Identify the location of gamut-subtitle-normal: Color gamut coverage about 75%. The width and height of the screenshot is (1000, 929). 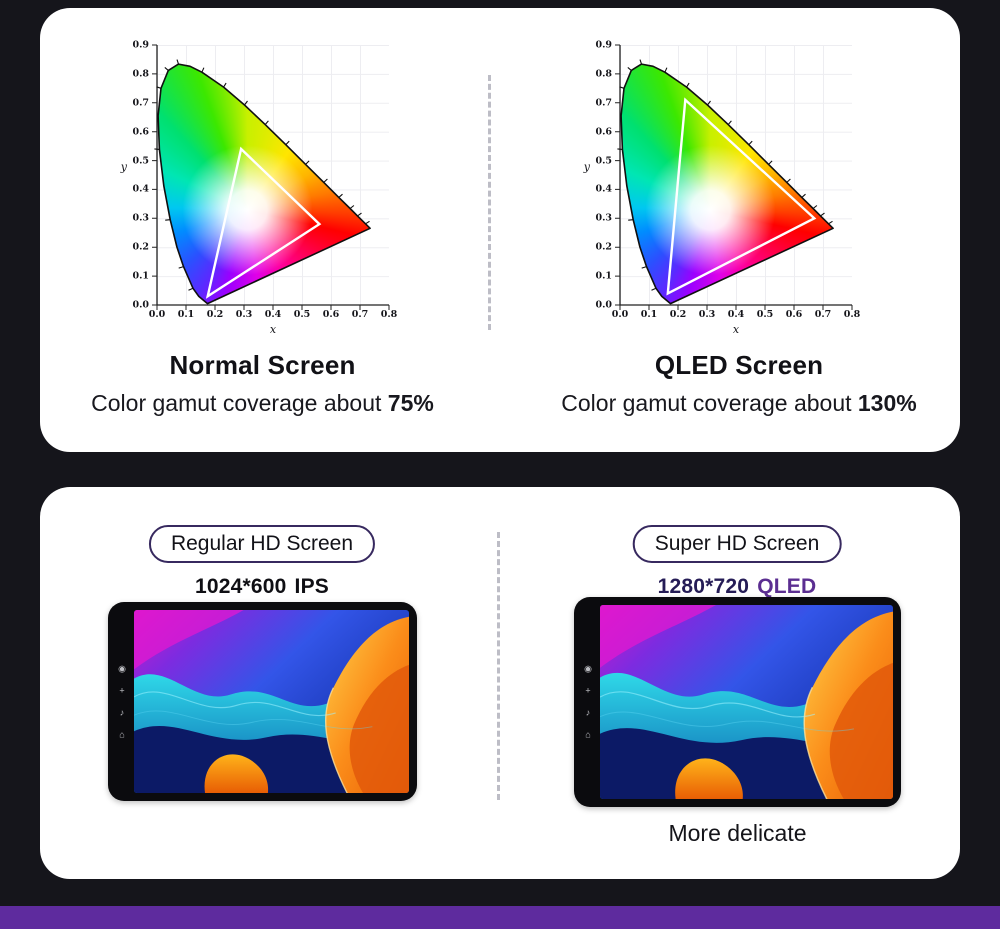
(262, 403).